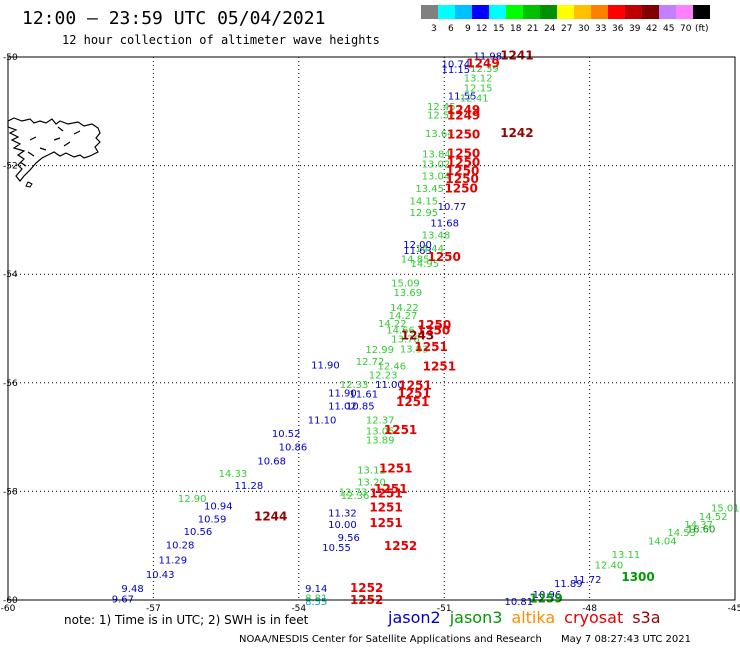 Image resolution: width=740 pixels, height=650 pixels. What do you see at coordinates (10, 58) in the screenshot?
I see `lat-tick-label: -50` at bounding box center [10, 58].